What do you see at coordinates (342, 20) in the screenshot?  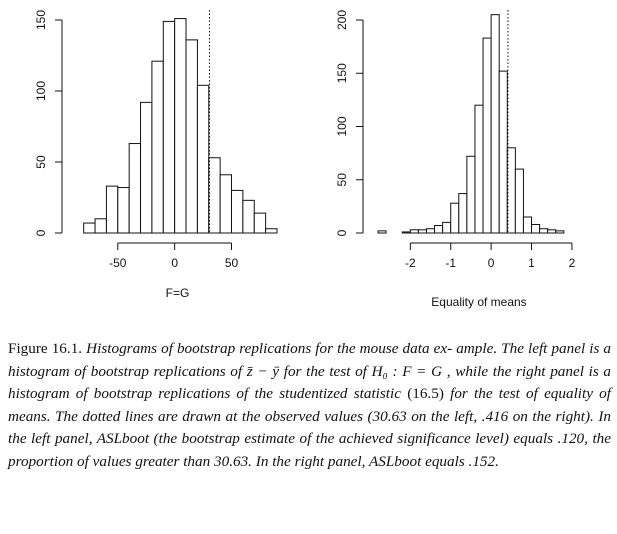 I see `right-y-tick-label: 200` at bounding box center [342, 20].